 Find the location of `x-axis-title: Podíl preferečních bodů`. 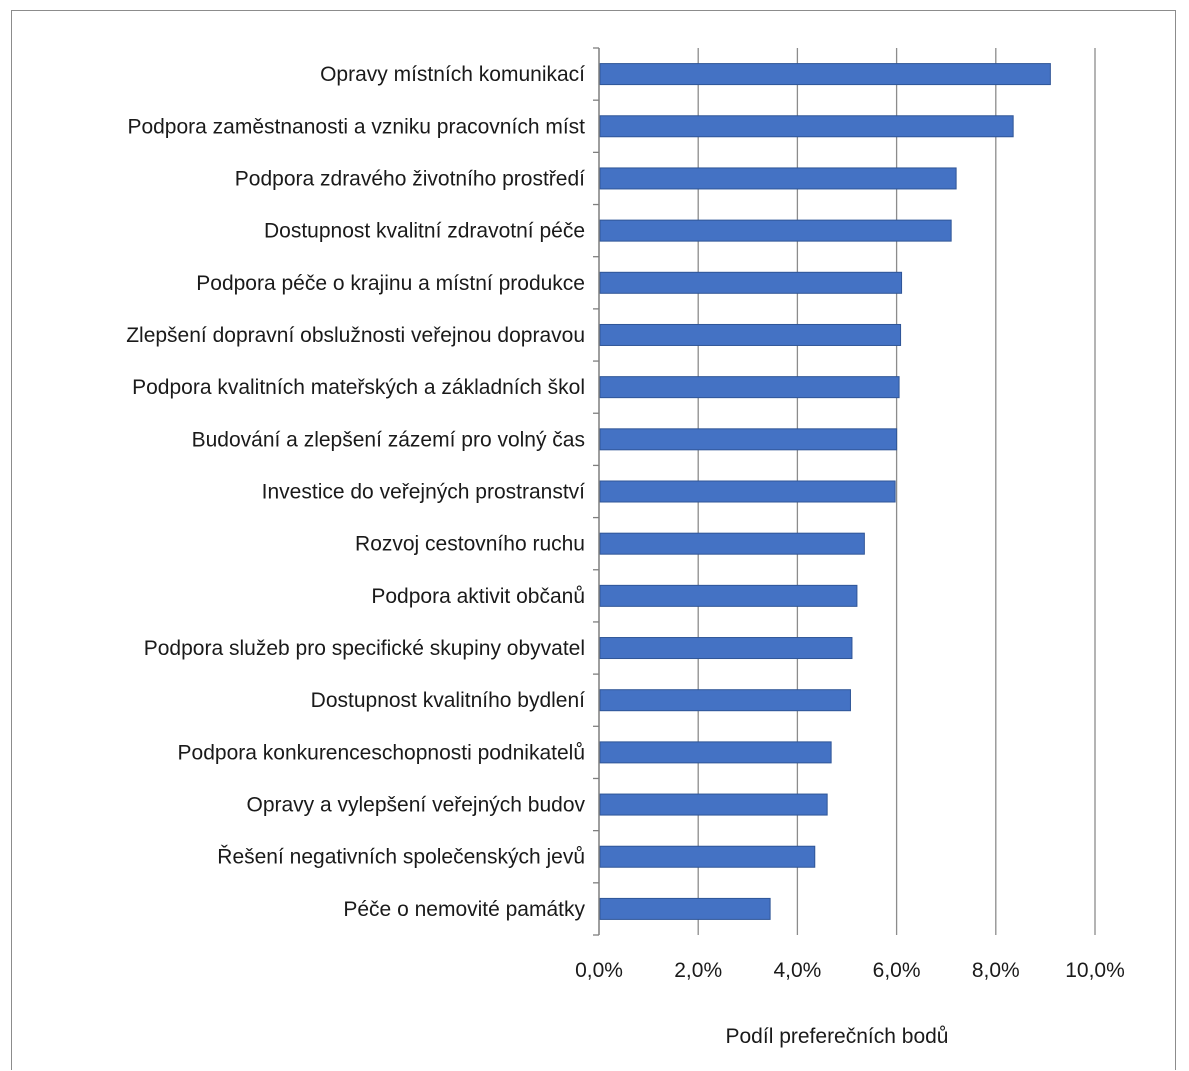

x-axis-title: Podíl preferečních bodů is located at coordinates (837, 1036).